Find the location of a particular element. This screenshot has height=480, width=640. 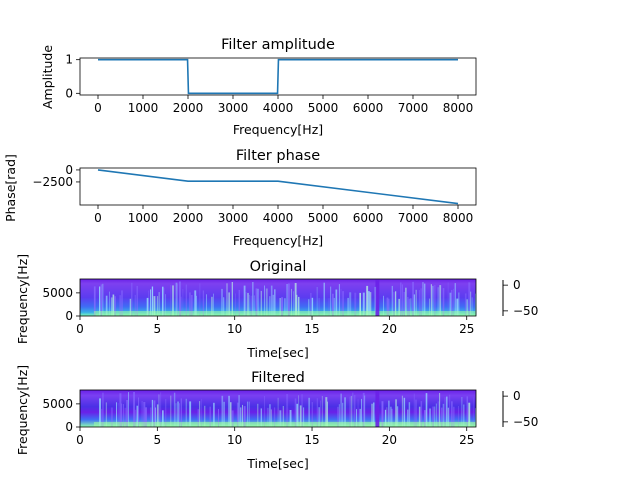

amplitude-x-axis-label: Frequency[Hz] is located at coordinates (278, 129).